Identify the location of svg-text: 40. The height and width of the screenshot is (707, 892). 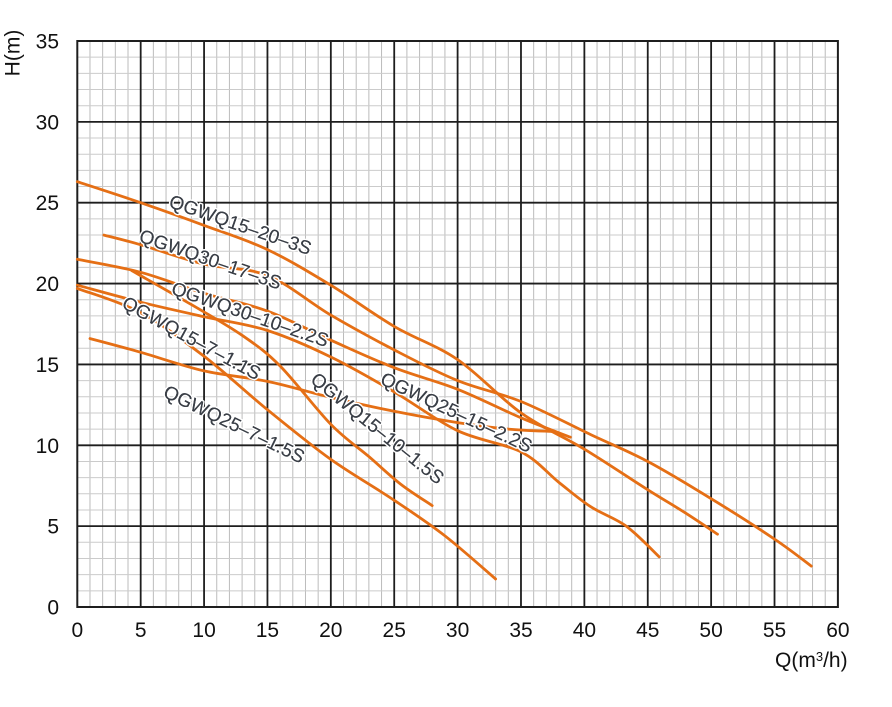
(584, 630).